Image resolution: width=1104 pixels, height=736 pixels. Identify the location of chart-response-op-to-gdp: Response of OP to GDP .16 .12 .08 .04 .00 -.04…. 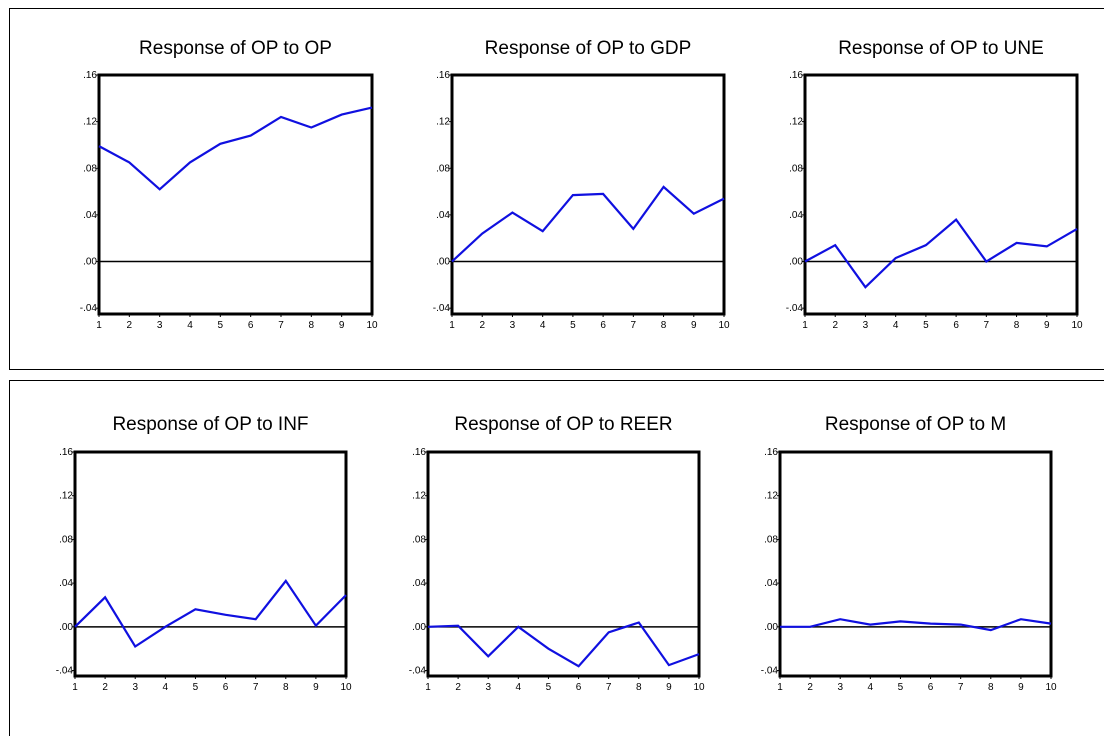
(581, 184).